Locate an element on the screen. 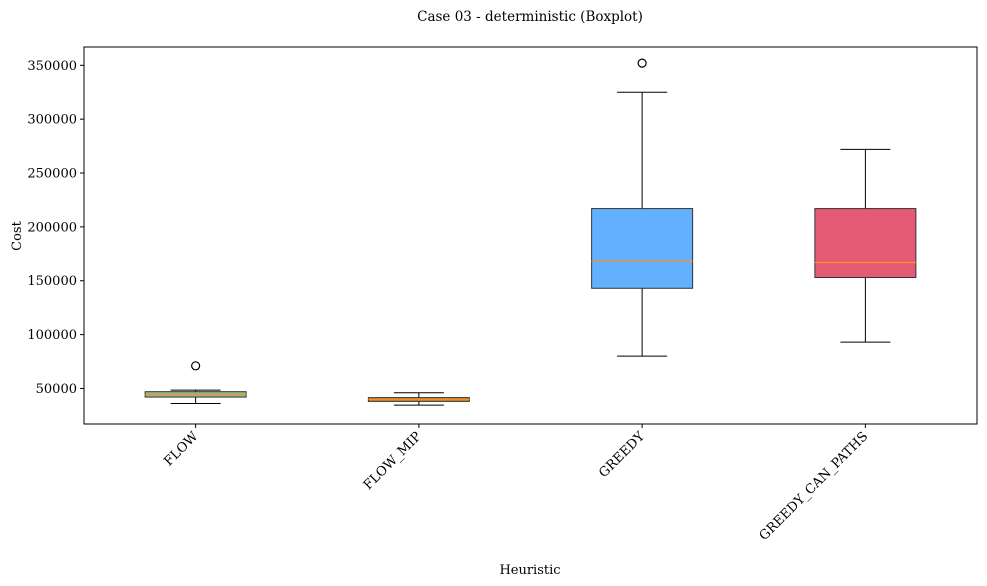  x-tick-label: FLOW_MIP is located at coordinates (393, 461).